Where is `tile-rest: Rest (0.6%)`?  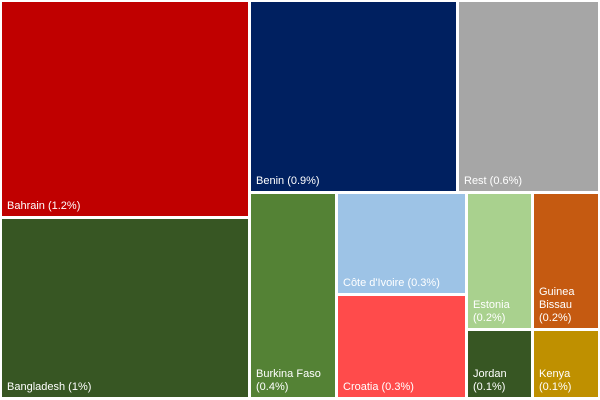
tile-rest: Rest (0.6%) is located at coordinates (528, 96).